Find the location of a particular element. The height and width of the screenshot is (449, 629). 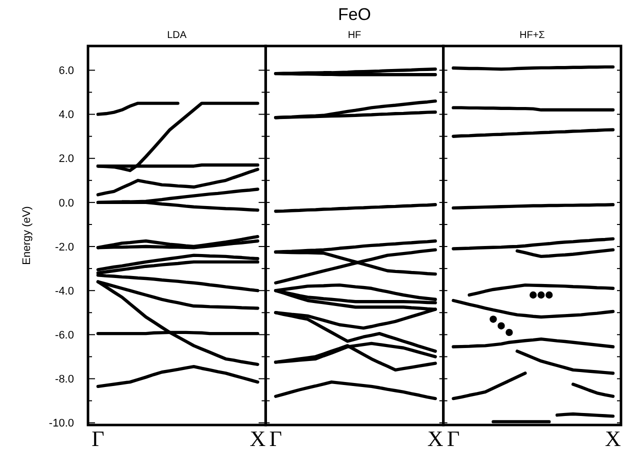

text: FeO is located at coordinates (355, 14).